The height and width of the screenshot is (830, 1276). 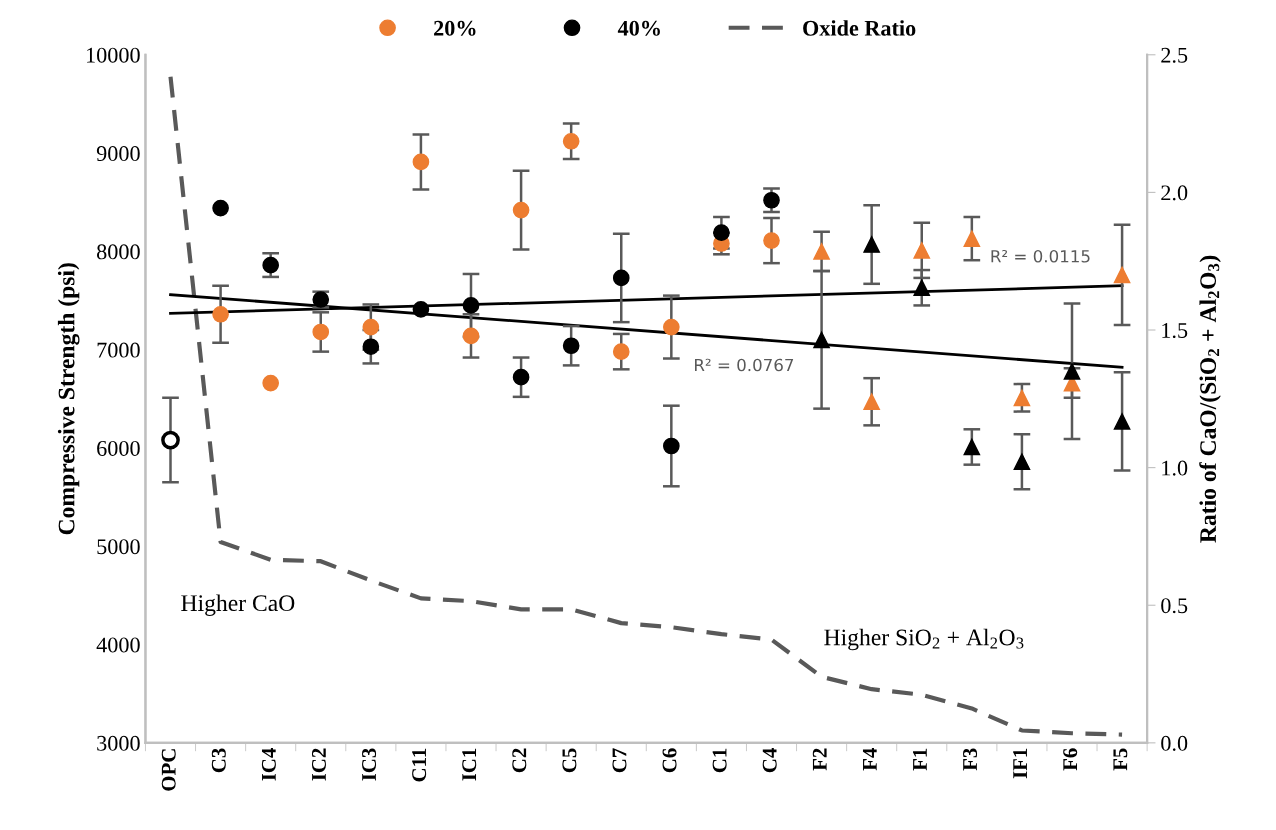 What do you see at coordinates (569, 760) in the screenshot?
I see `x-tick-label: C5` at bounding box center [569, 760].